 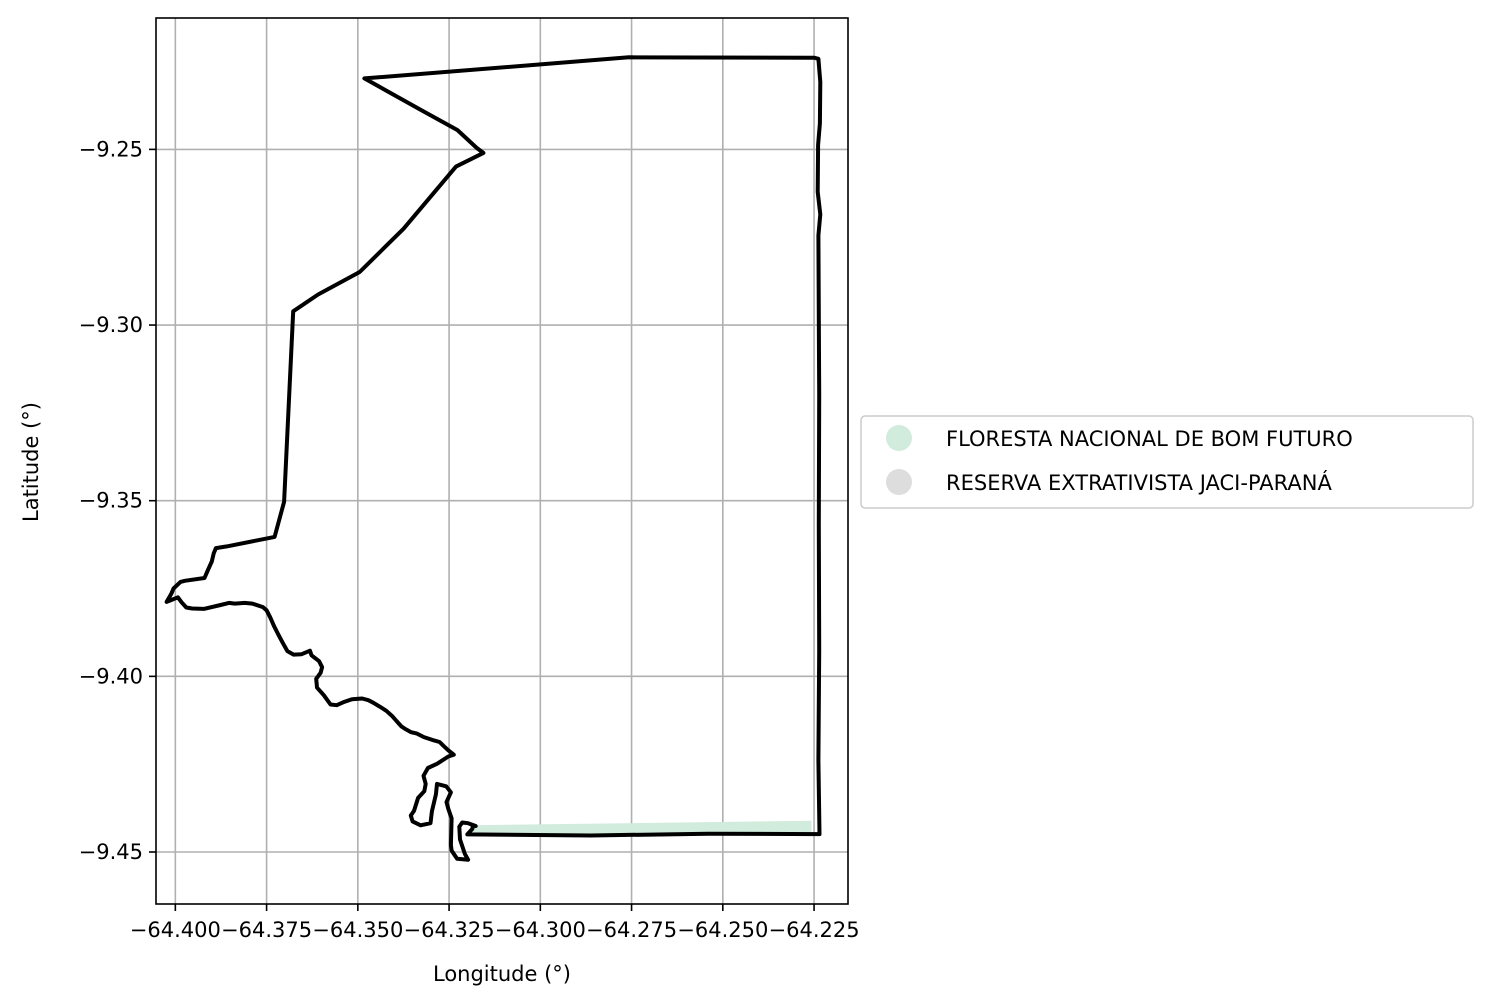 What do you see at coordinates (111, 325) in the screenshot?
I see `y-tick-label: −9.30` at bounding box center [111, 325].